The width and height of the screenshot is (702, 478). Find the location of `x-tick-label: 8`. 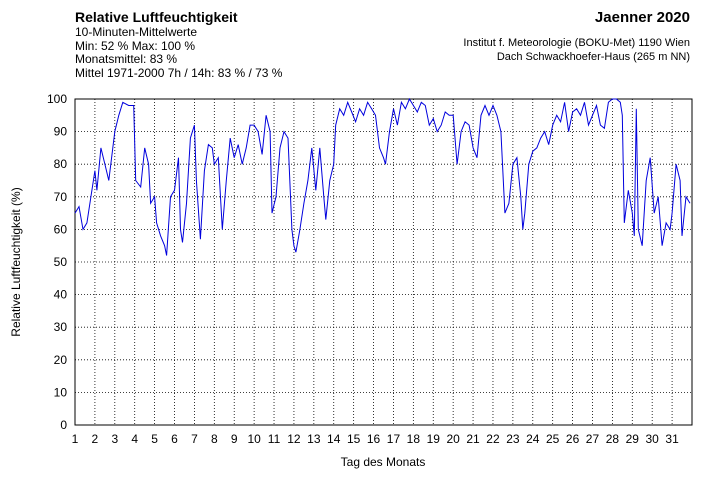

x-tick-label: 8 is located at coordinates (214, 439).